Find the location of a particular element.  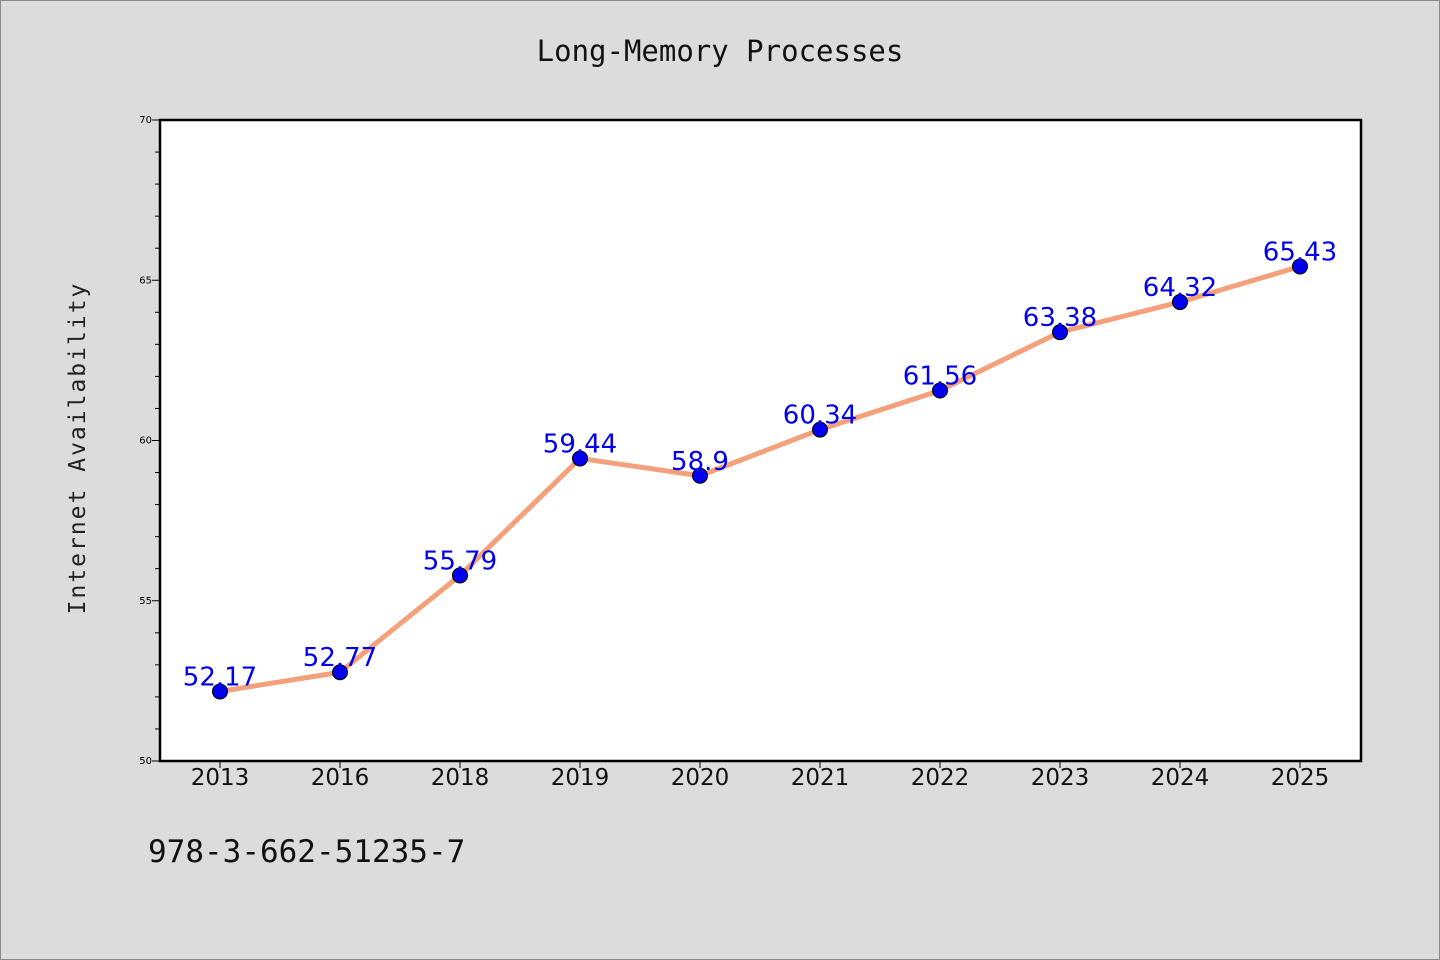

y-tick-label: 70 is located at coordinates (145, 120).